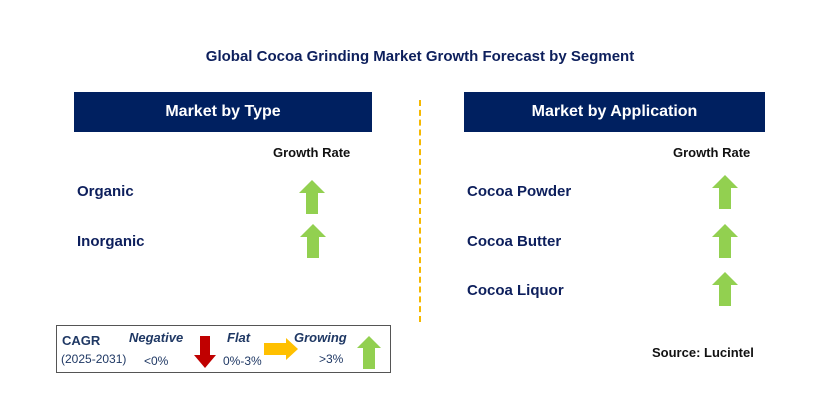  I want to click on application-item-cocoa-powder: Cocoa Powder, so click(519, 191).